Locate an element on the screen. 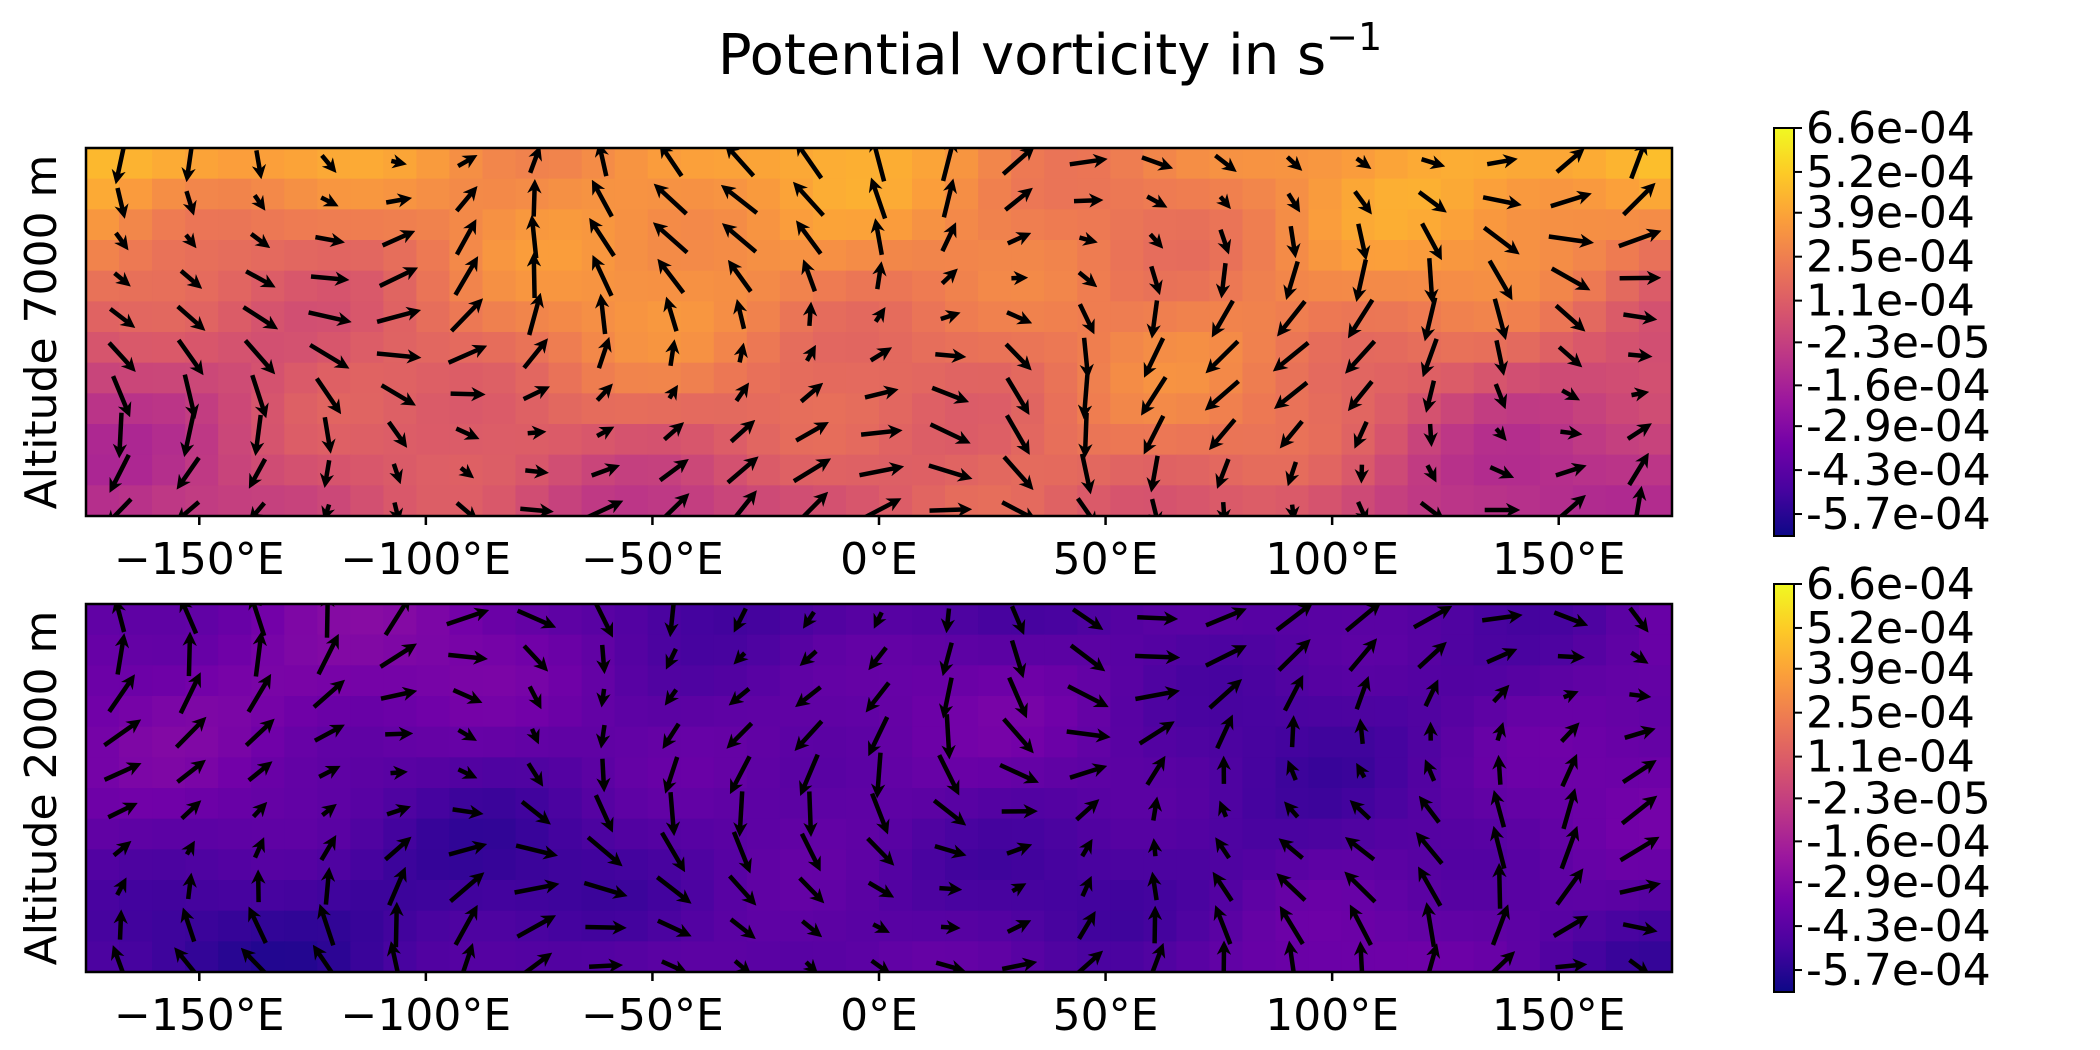 This screenshot has width=2100, height=1050. colorbar-tick-label: -2.9e-04 is located at coordinates (1898, 426).